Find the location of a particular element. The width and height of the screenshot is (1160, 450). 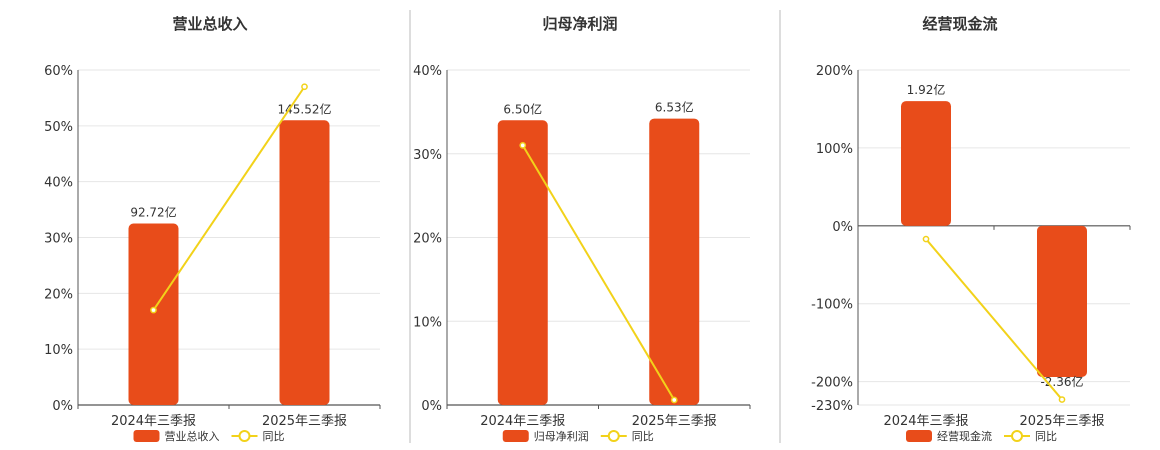

chart-title: 归母净利润 is located at coordinates (579, 24).